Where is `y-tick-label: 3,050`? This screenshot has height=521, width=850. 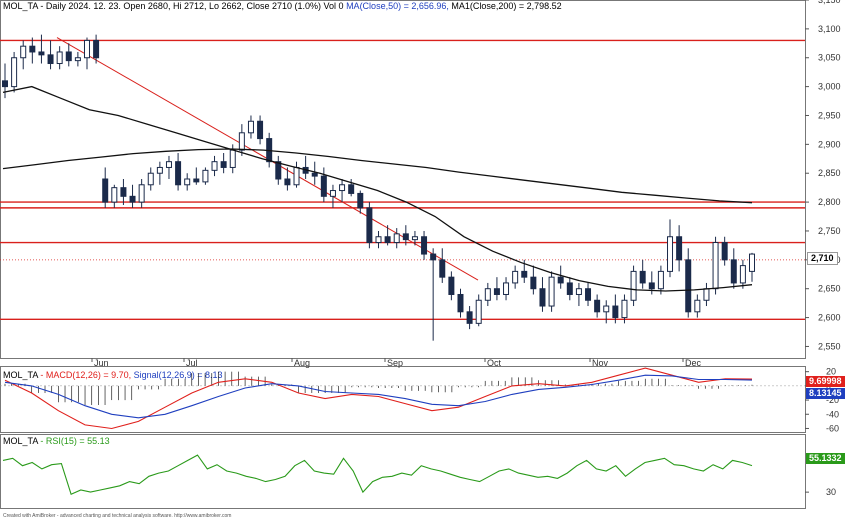 y-tick-label: 3,050 is located at coordinates (829, 58).